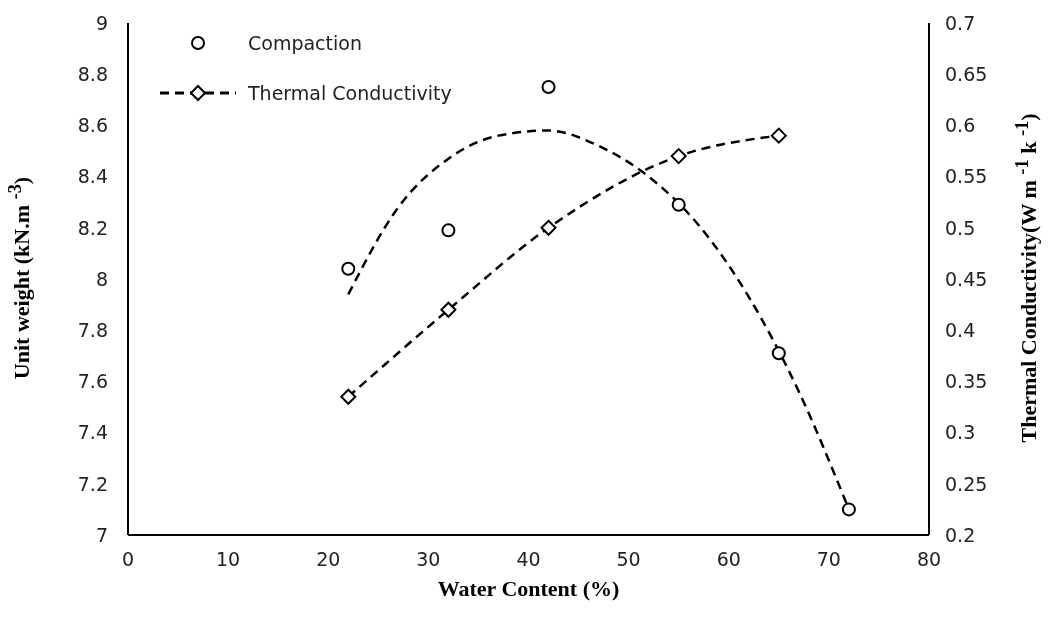  Describe the element at coordinates (92, 329) in the screenshot. I see `y-tick-label: 7.8` at that location.